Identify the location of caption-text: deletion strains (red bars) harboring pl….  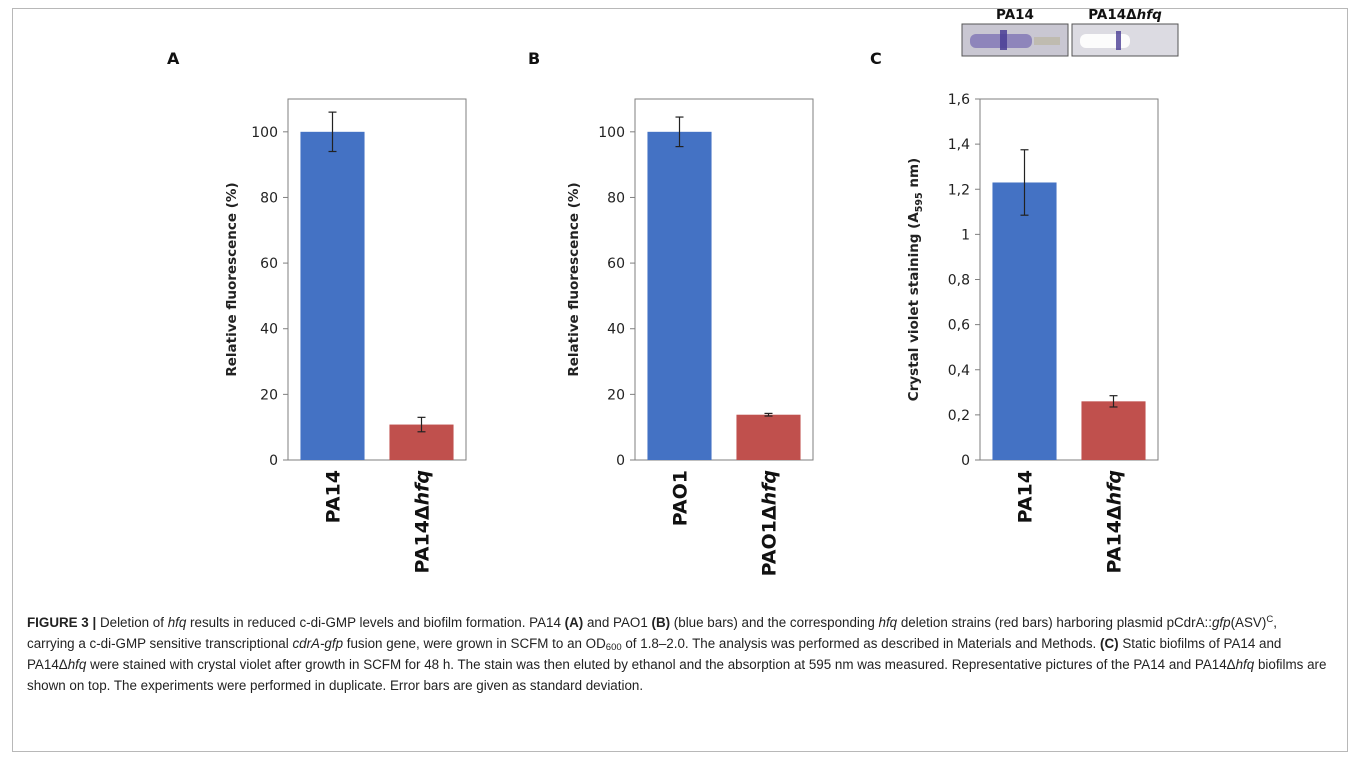
(1054, 622).